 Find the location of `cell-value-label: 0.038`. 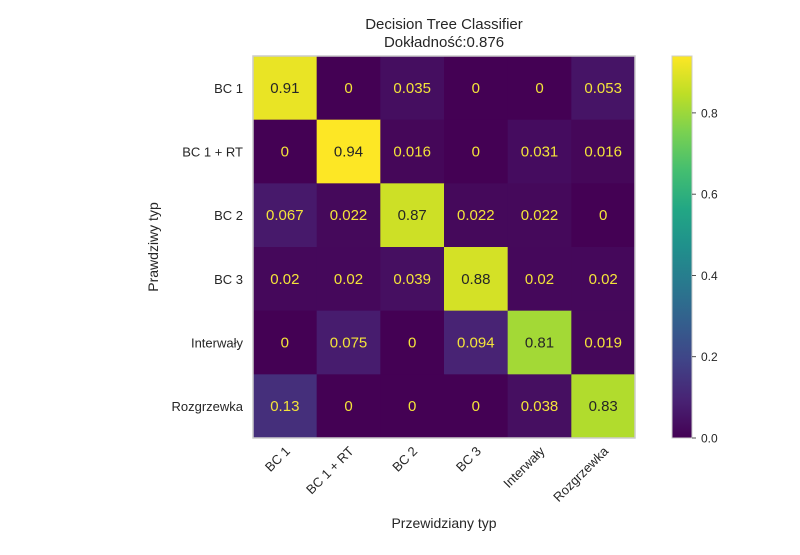

cell-value-label: 0.038 is located at coordinates (540, 406).